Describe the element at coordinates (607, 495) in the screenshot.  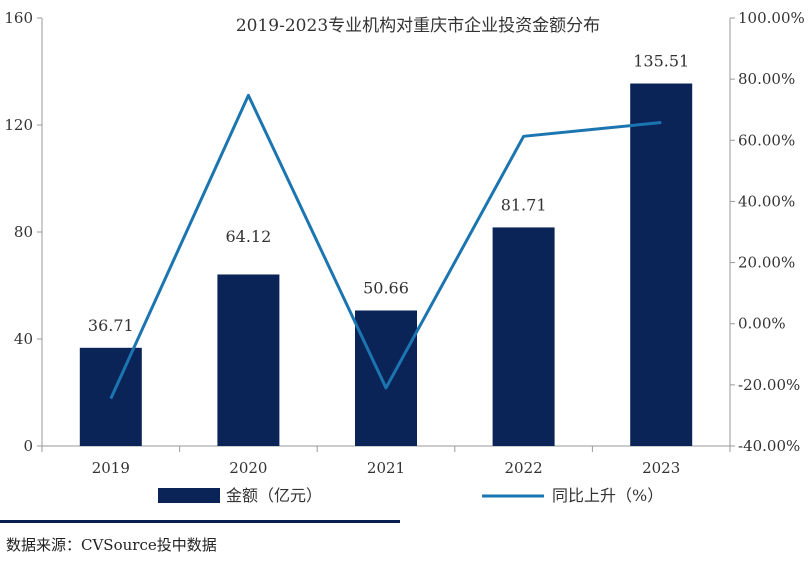
I see `legend-line-label: 同比上升（%）` at that location.